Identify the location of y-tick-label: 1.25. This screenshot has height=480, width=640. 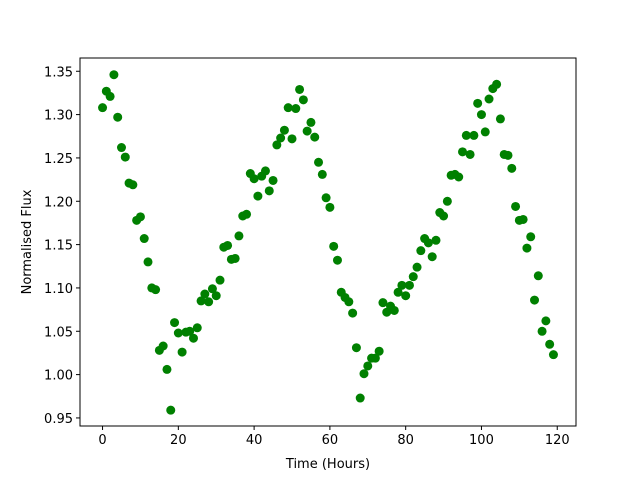
(58, 159).